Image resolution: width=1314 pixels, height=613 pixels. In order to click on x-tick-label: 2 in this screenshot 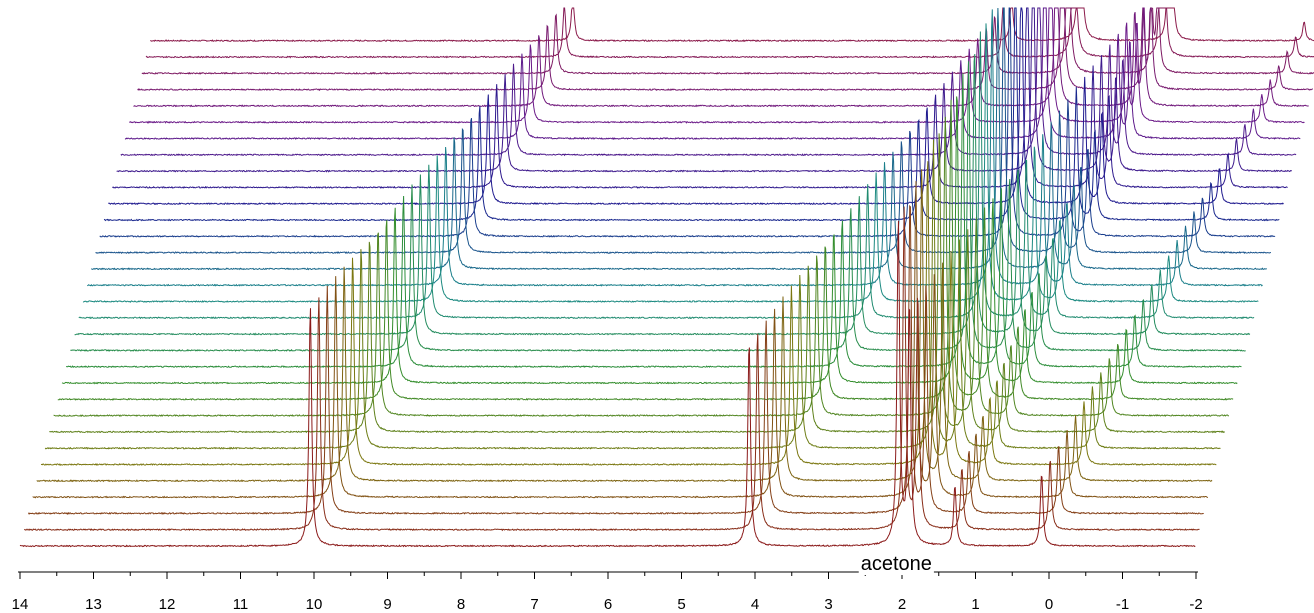, I will do `click(902, 604)`.